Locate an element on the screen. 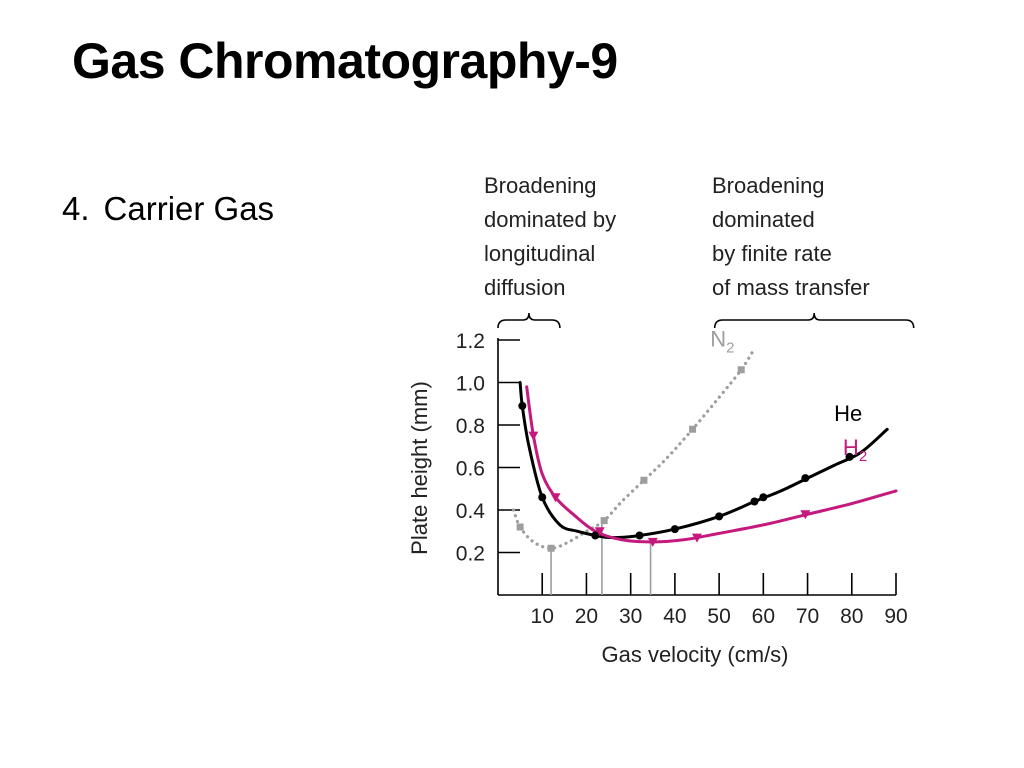  y-tick-label: 0.8 is located at coordinates (470, 426).